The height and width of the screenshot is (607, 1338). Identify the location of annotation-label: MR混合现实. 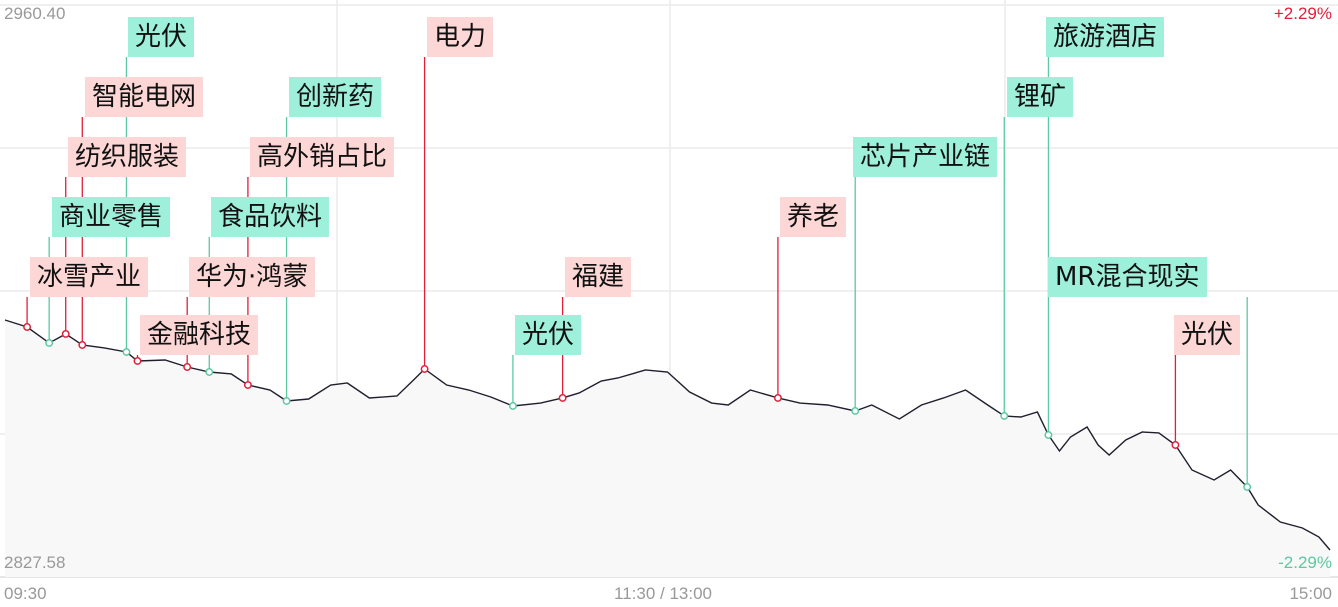
(1127, 277).